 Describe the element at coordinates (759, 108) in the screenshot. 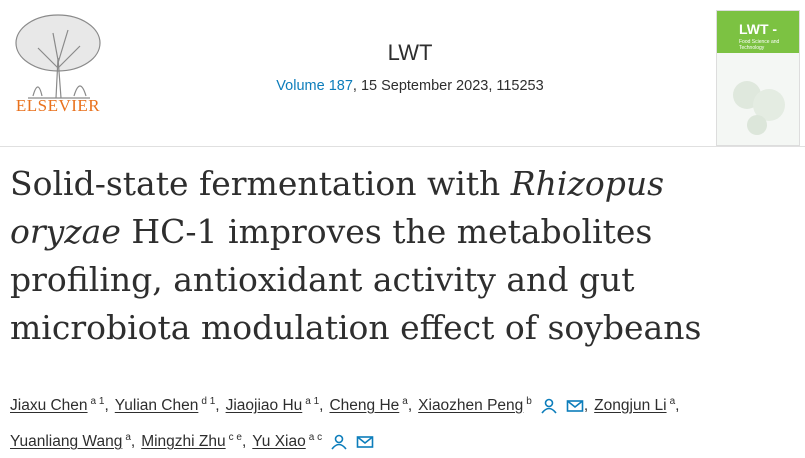

I see `cover-art` at that location.